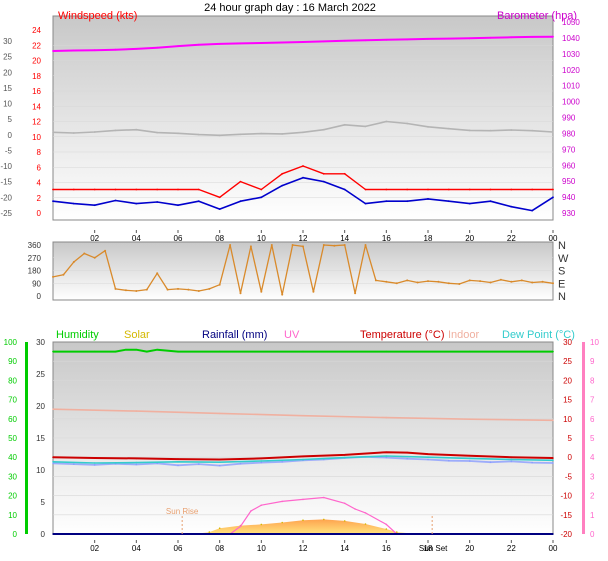 This screenshot has width=608, height=561. I want to click on windspeed-axis-title: Windspeed (kts), so click(97, 16).